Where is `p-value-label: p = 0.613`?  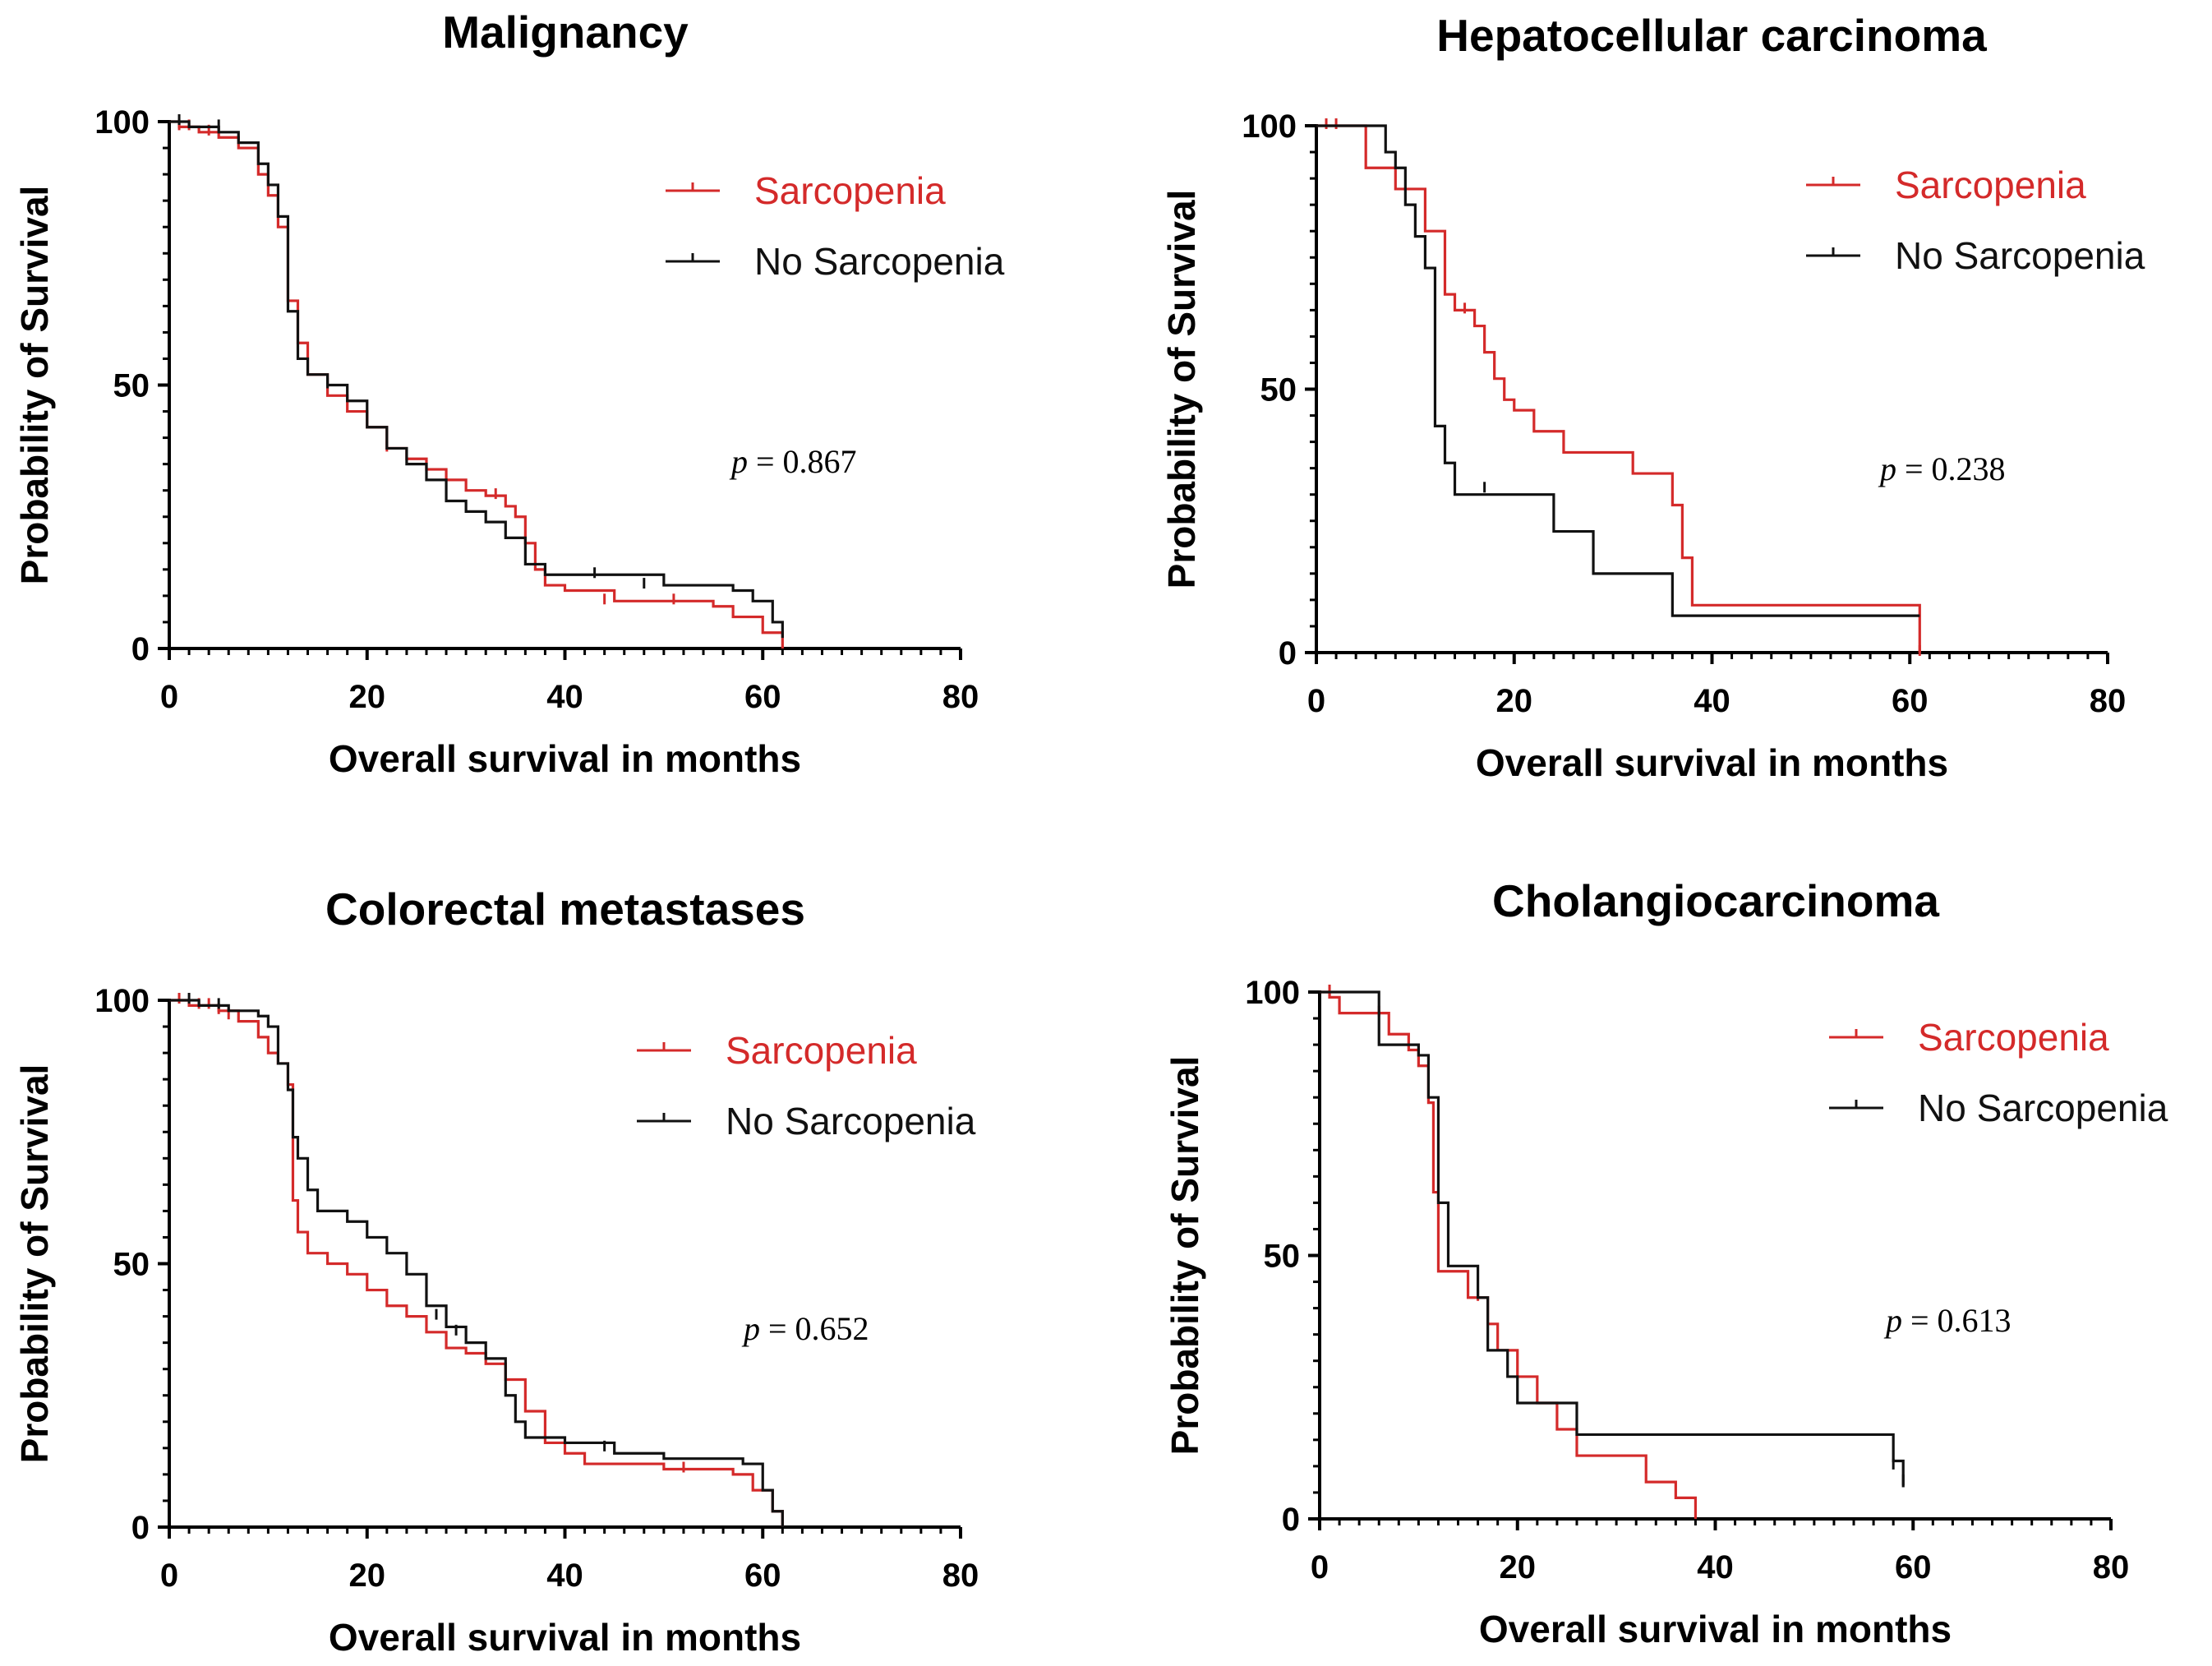 p-value-label: p = 0.613 is located at coordinates (1948, 1320).